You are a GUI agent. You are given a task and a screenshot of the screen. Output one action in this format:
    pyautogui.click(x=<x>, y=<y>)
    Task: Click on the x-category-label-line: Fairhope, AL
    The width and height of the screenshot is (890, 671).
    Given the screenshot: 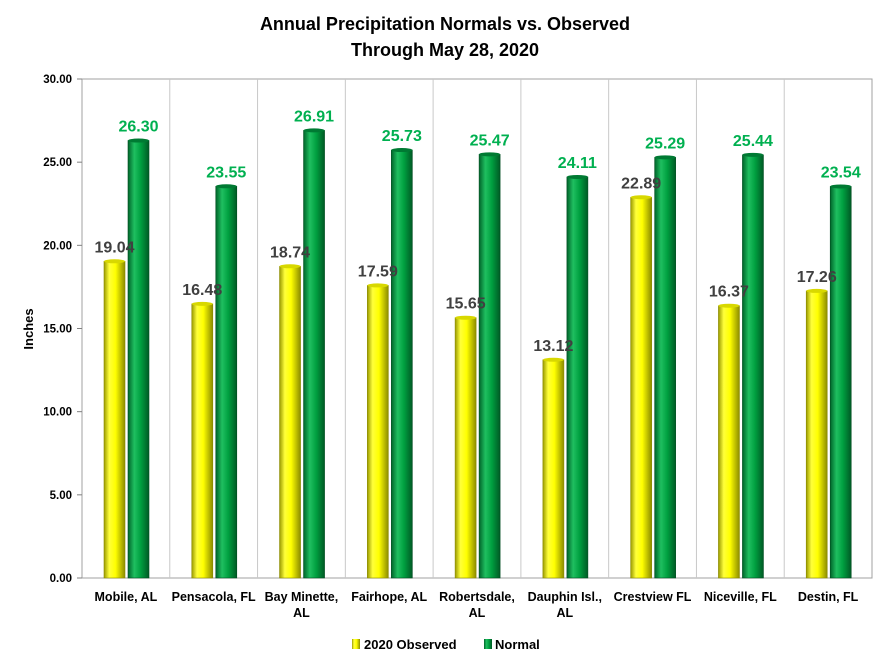 What is the action you would take?
    pyautogui.click(x=389, y=597)
    